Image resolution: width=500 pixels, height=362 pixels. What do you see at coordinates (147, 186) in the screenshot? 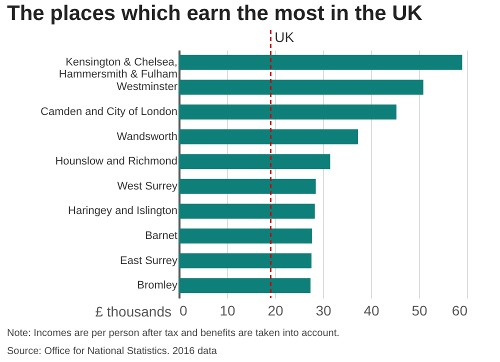
I see `y-tick-label: West Surrey` at bounding box center [147, 186].